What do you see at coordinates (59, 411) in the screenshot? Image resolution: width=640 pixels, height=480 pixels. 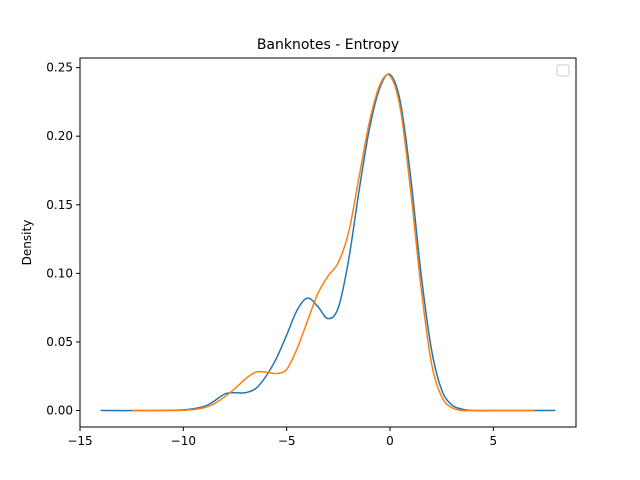 I see `y-tick-label: 0.00` at bounding box center [59, 411].